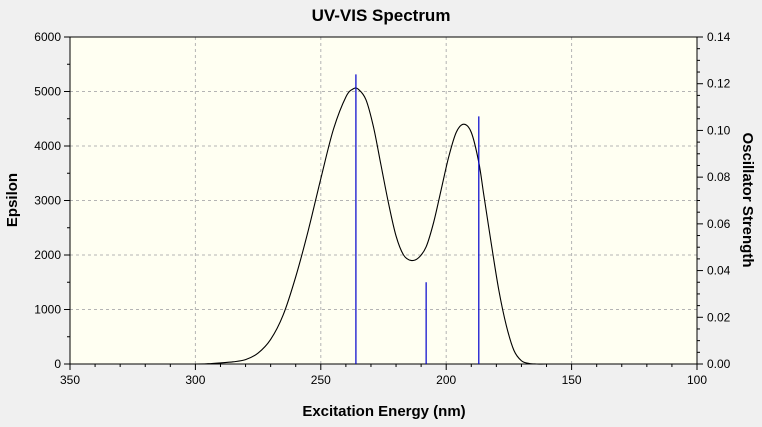  I want to click on y-tick-label: 6000, so click(47, 37).